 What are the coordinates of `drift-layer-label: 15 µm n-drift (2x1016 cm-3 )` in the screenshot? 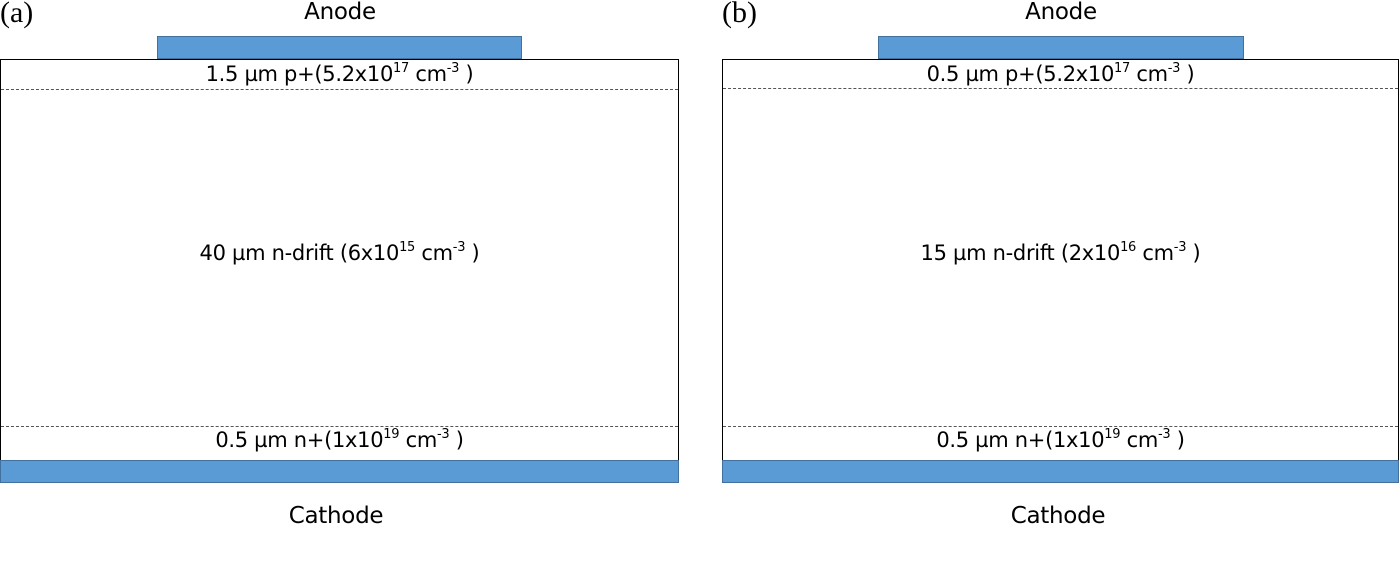 It's located at (1060, 252).